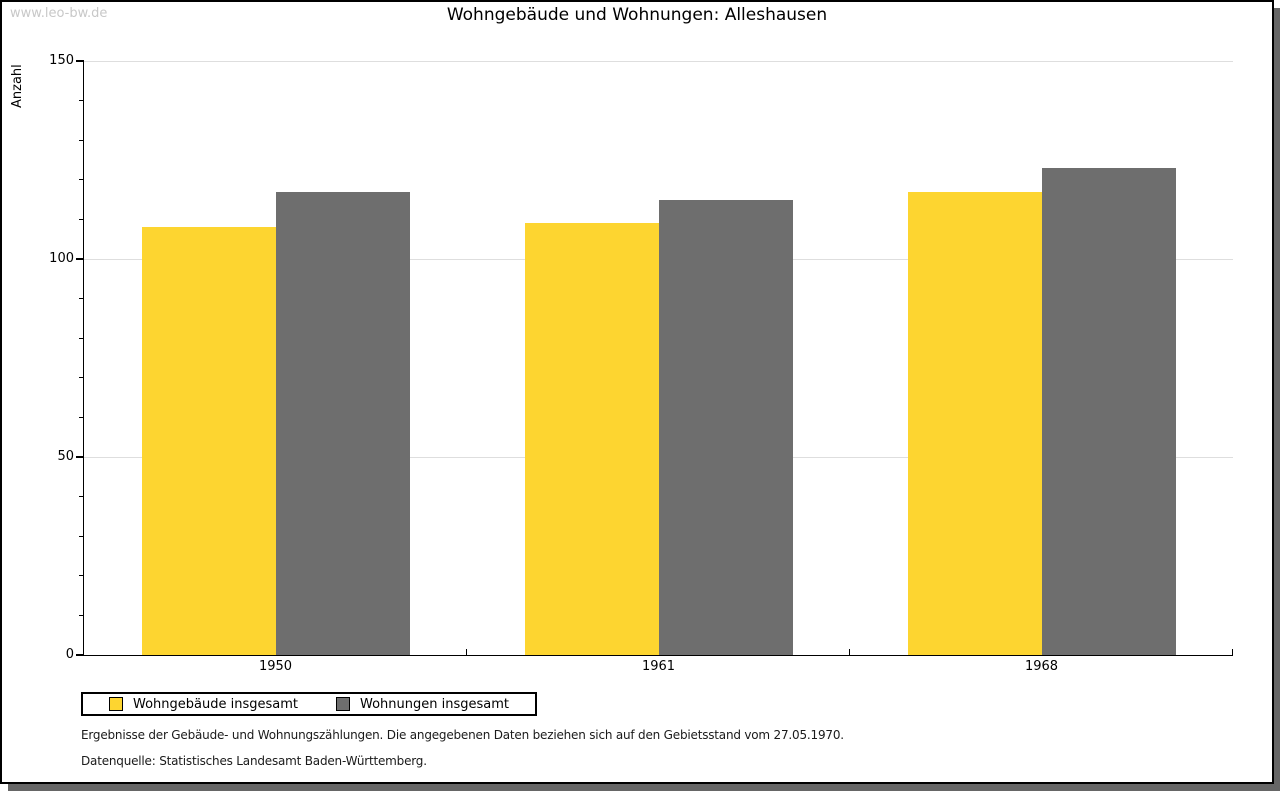  I want to click on watermark-text: www.leo-bw.de, so click(59, 13).